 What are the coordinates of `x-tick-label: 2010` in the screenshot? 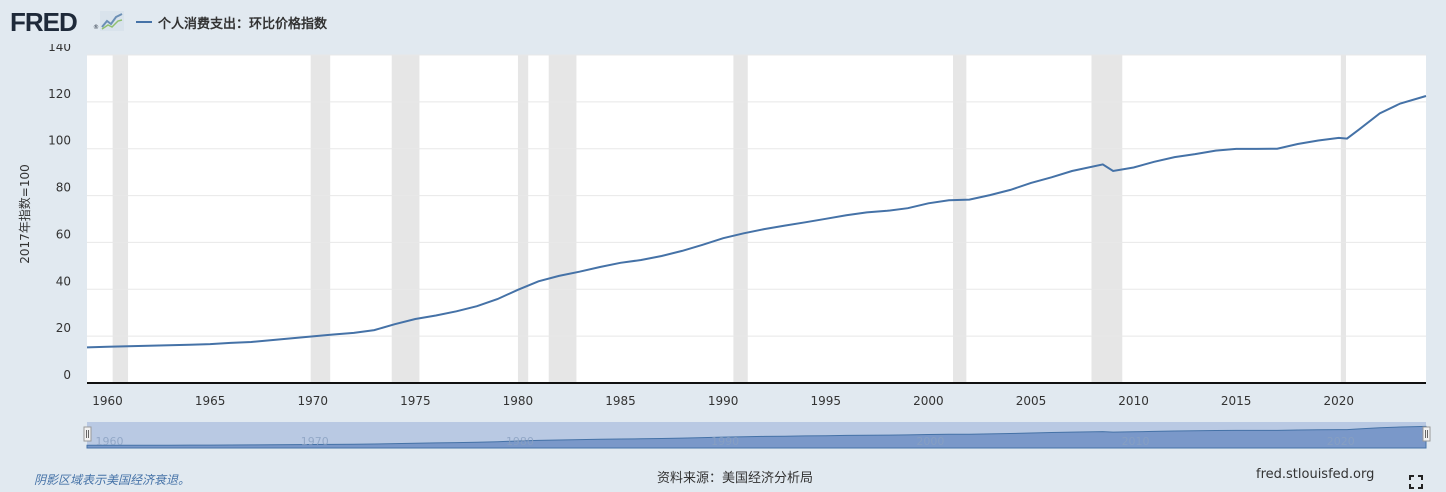 It's located at (1133, 401).